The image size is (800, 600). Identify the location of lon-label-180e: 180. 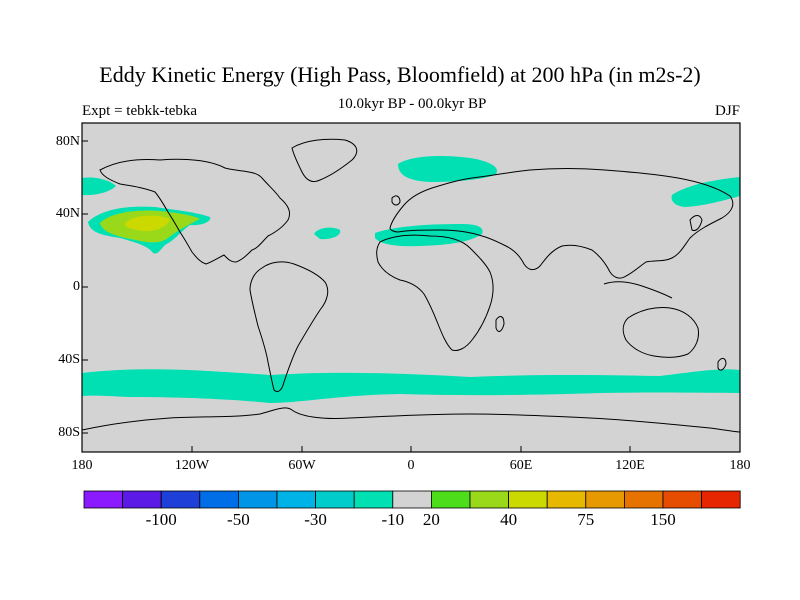
(740, 465).